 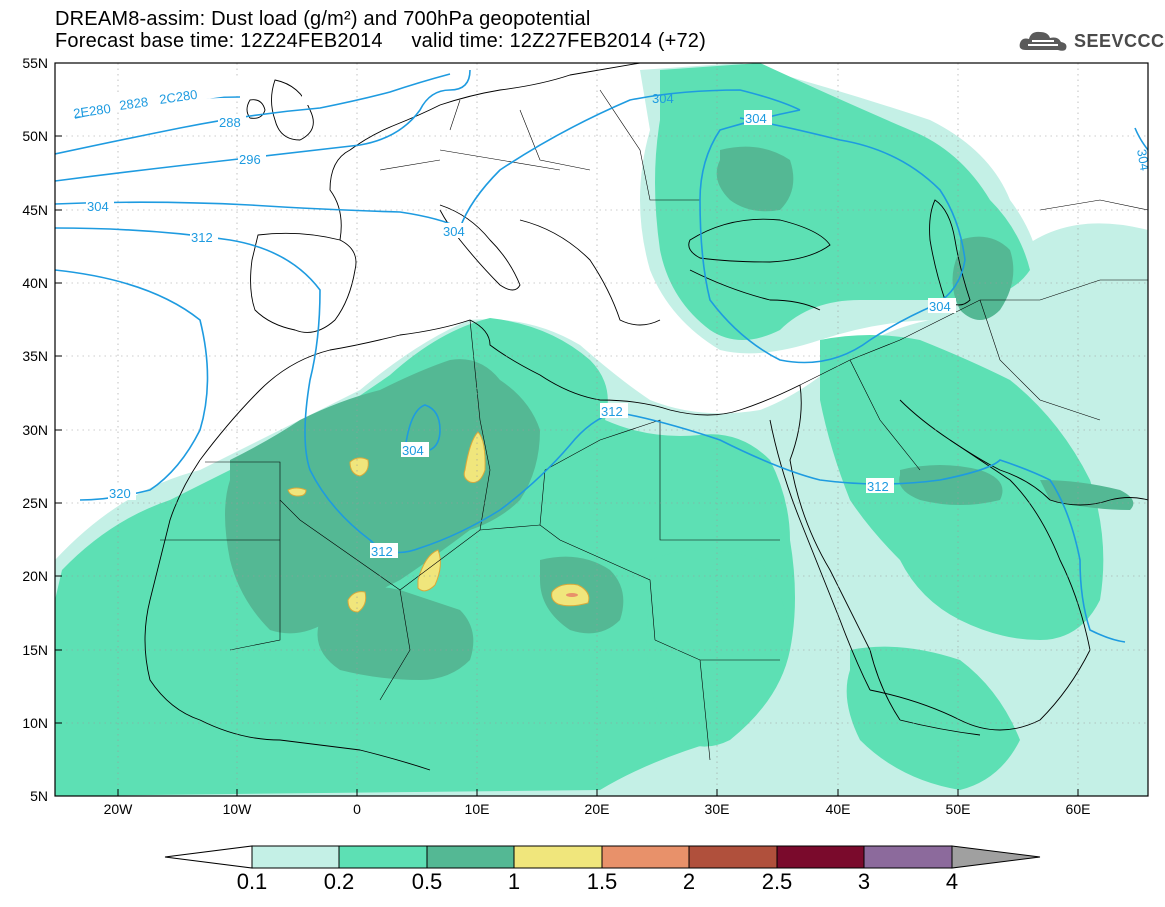 What do you see at coordinates (952, 881) in the screenshot?
I see `colorbar-label: 4` at bounding box center [952, 881].